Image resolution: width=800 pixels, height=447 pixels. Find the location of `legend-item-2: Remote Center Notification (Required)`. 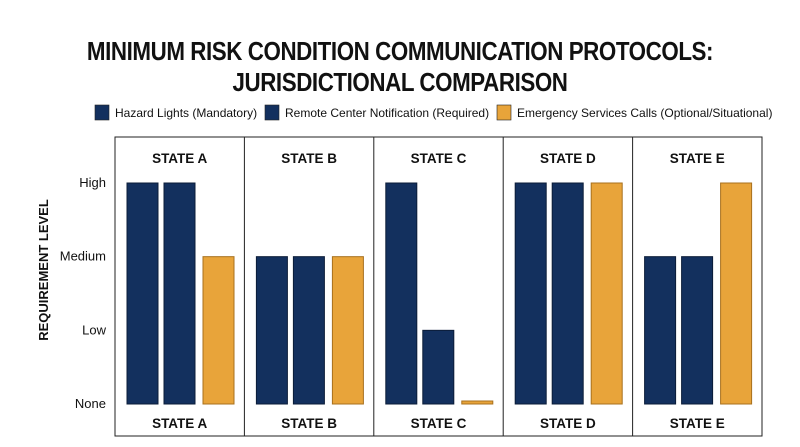

legend-item-2: Remote Center Notification (Required) is located at coordinates (376, 112).